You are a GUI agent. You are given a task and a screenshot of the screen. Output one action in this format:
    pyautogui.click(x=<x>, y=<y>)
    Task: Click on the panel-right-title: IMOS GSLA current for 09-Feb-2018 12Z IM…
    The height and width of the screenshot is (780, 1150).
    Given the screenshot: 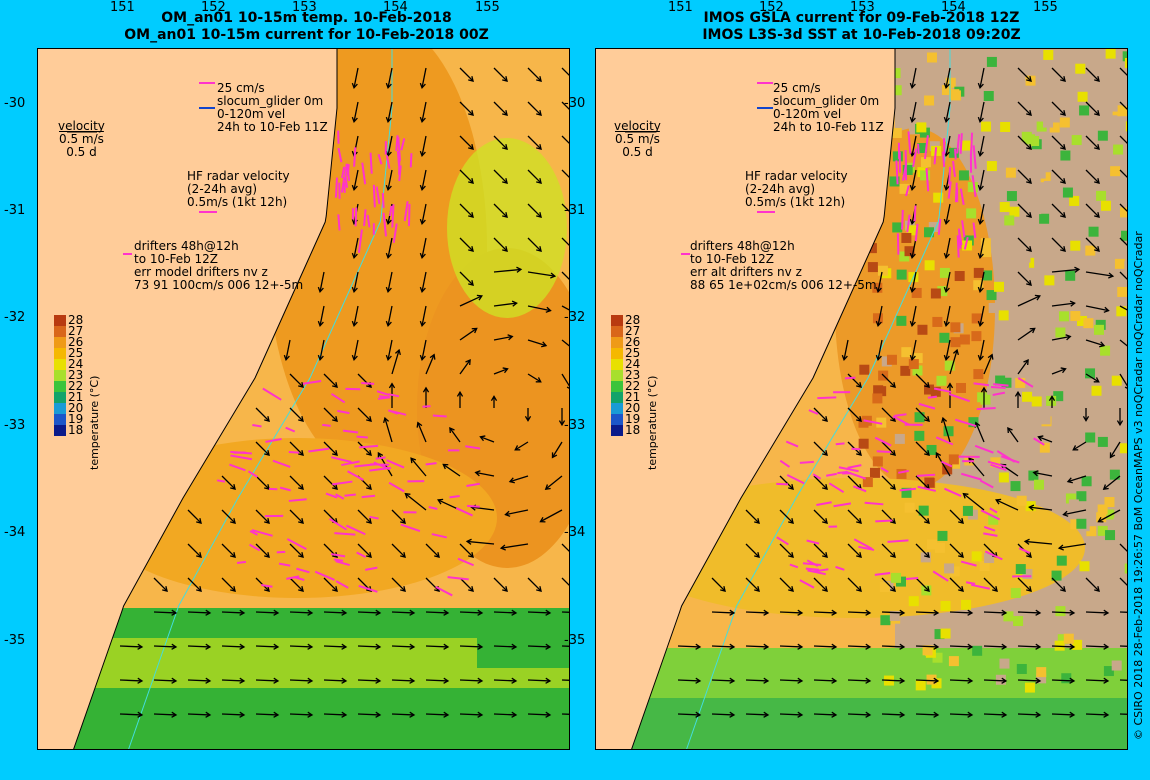 What is the action you would take?
    pyautogui.click(x=861, y=27)
    